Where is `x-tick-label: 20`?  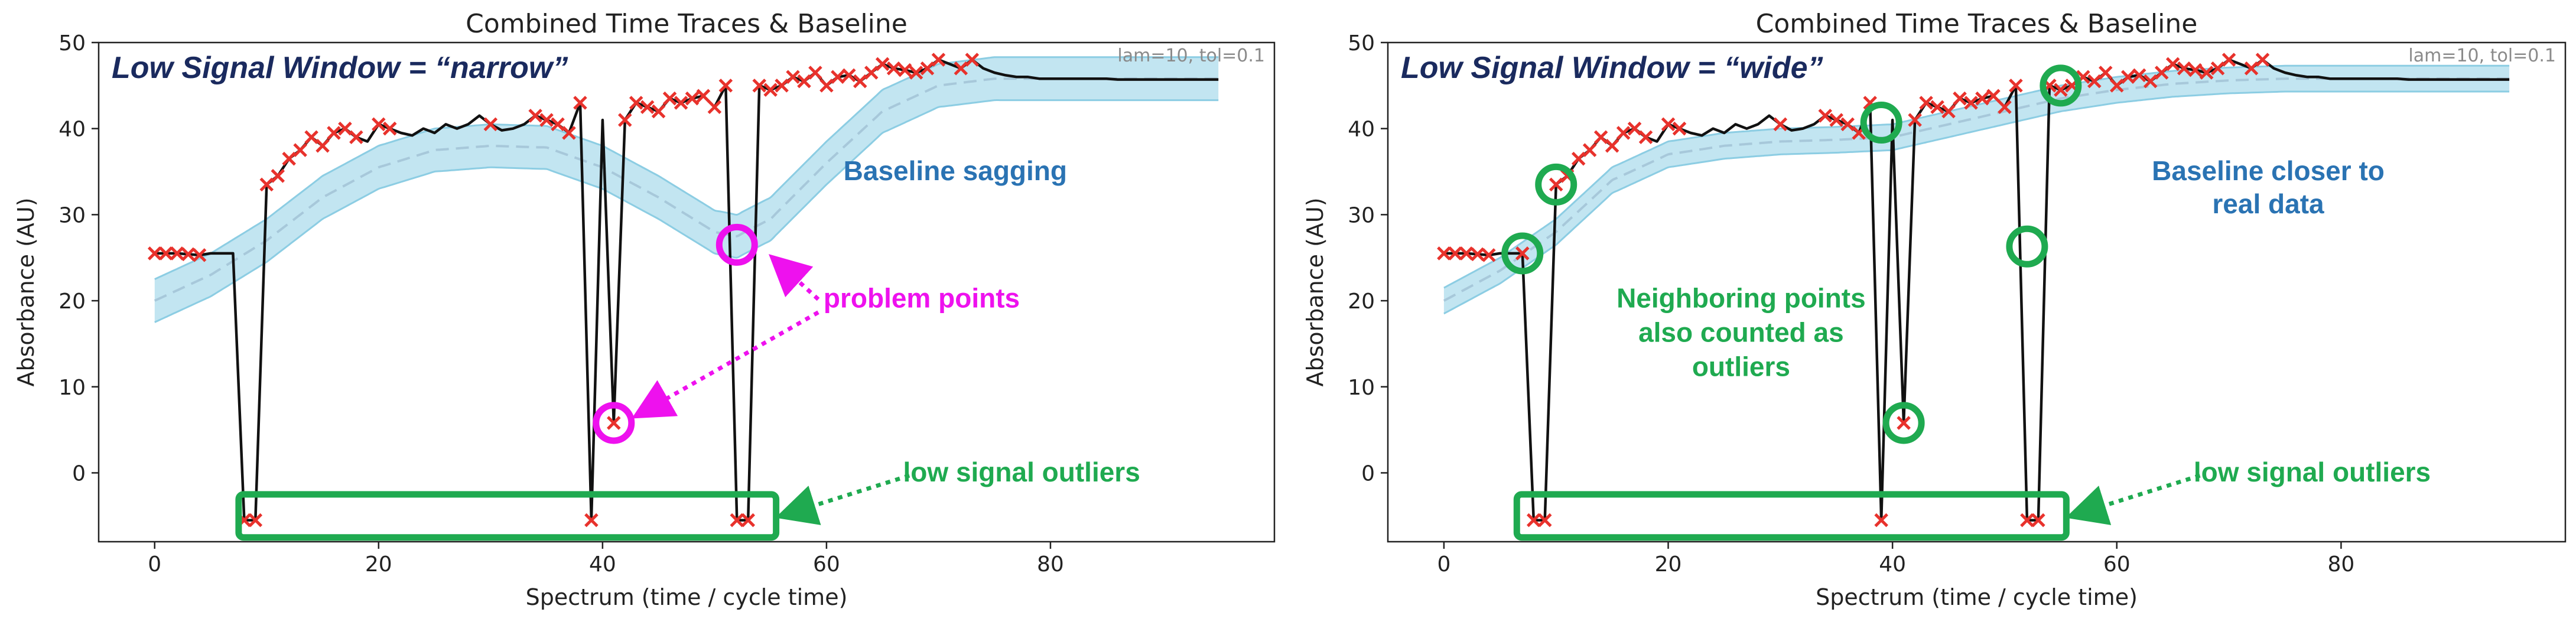
x-tick-label: 20 is located at coordinates (378, 564).